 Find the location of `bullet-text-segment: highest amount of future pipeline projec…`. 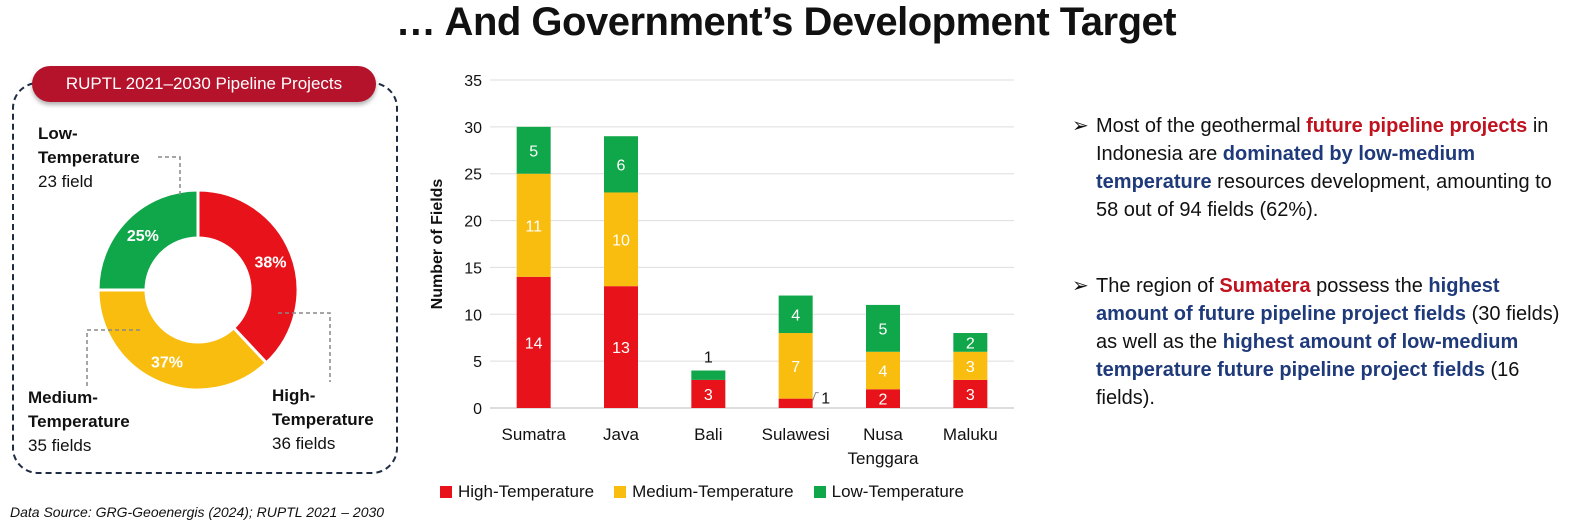

bullet-text-segment: highest amount of future pipeline projec… is located at coordinates (1298, 300).